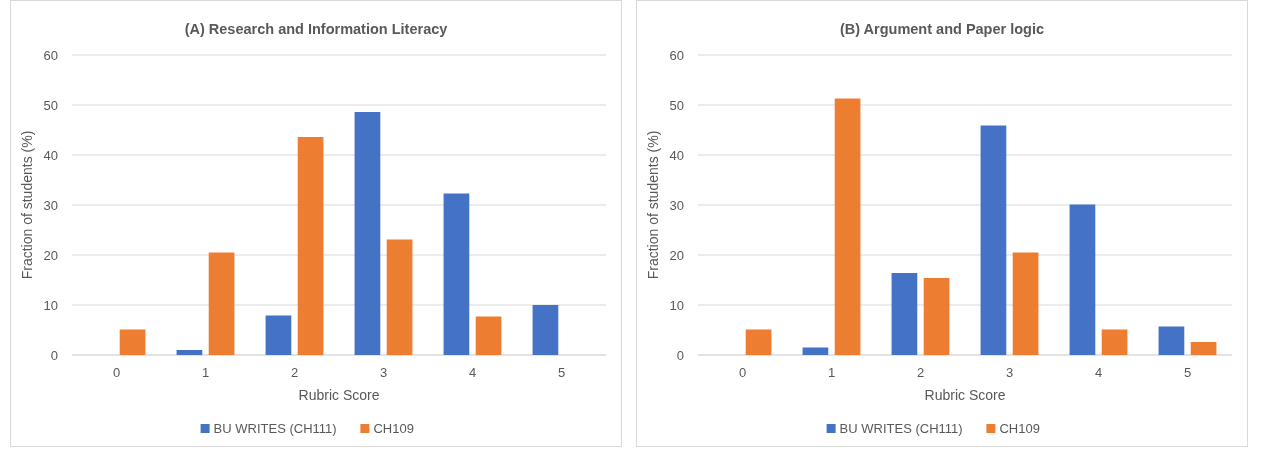 The height and width of the screenshot is (454, 1261). What do you see at coordinates (316, 29) in the screenshot?
I see `chart-title: (A) Research and Information Literacy` at bounding box center [316, 29].